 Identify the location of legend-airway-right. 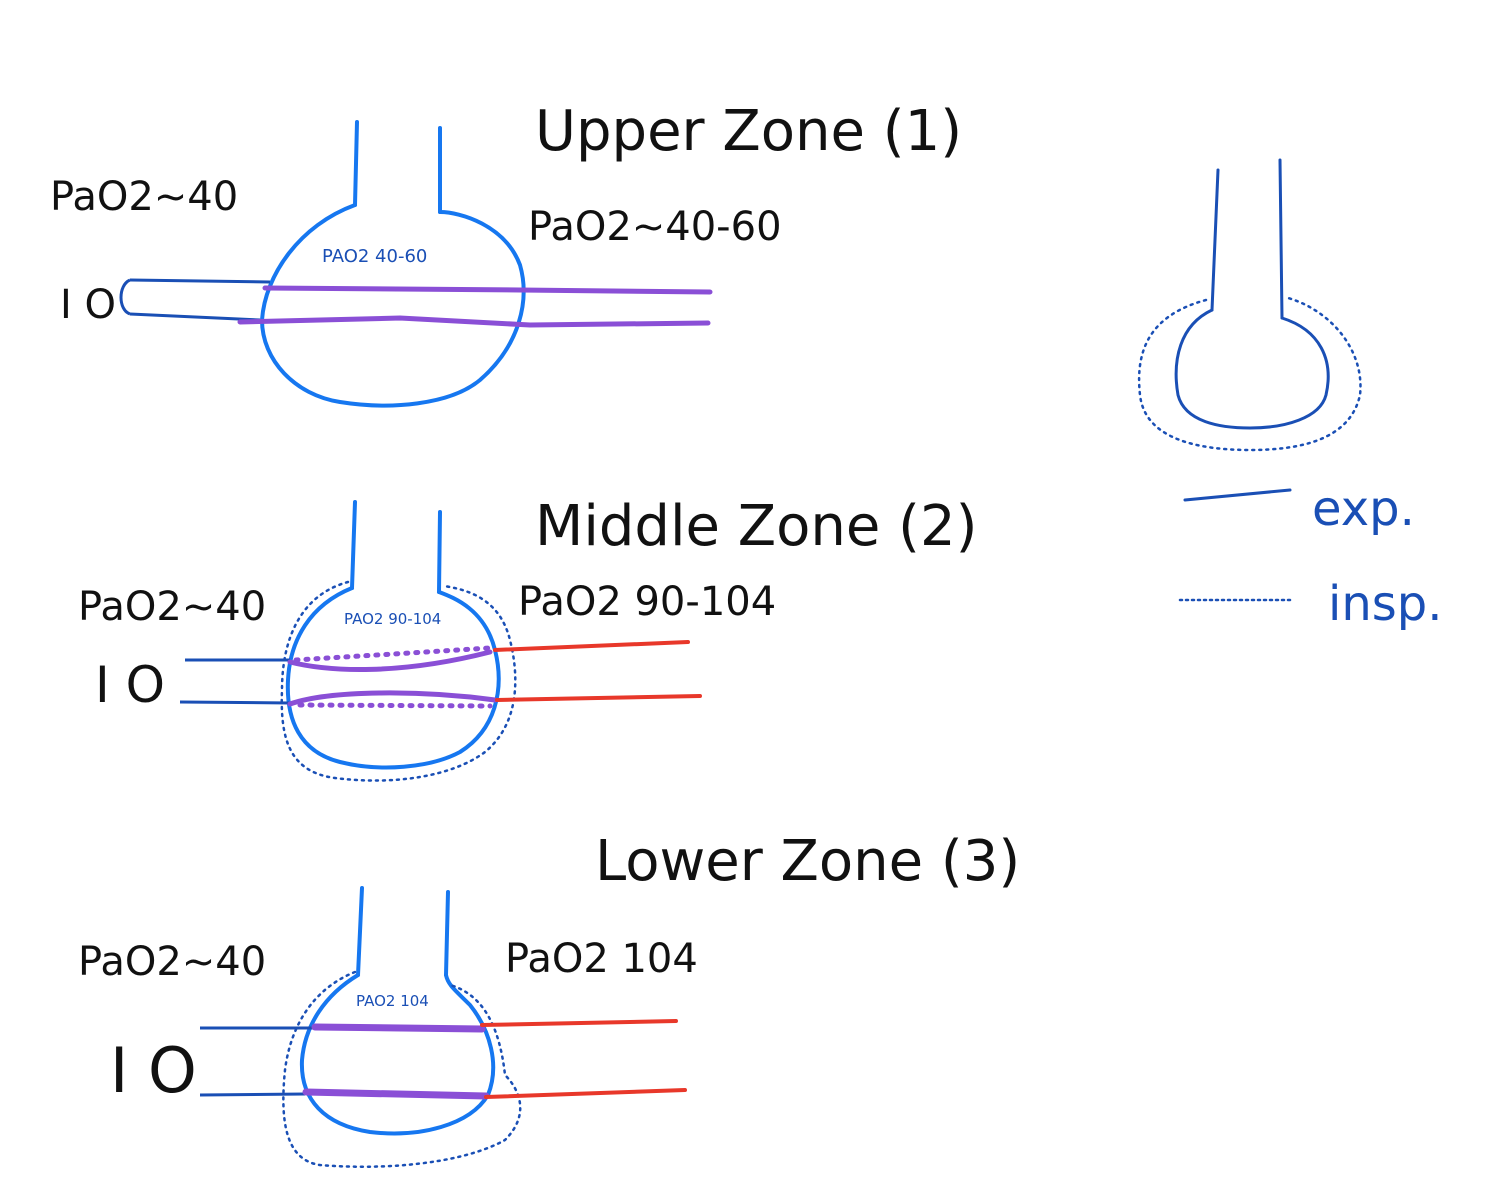
(1281, 239).